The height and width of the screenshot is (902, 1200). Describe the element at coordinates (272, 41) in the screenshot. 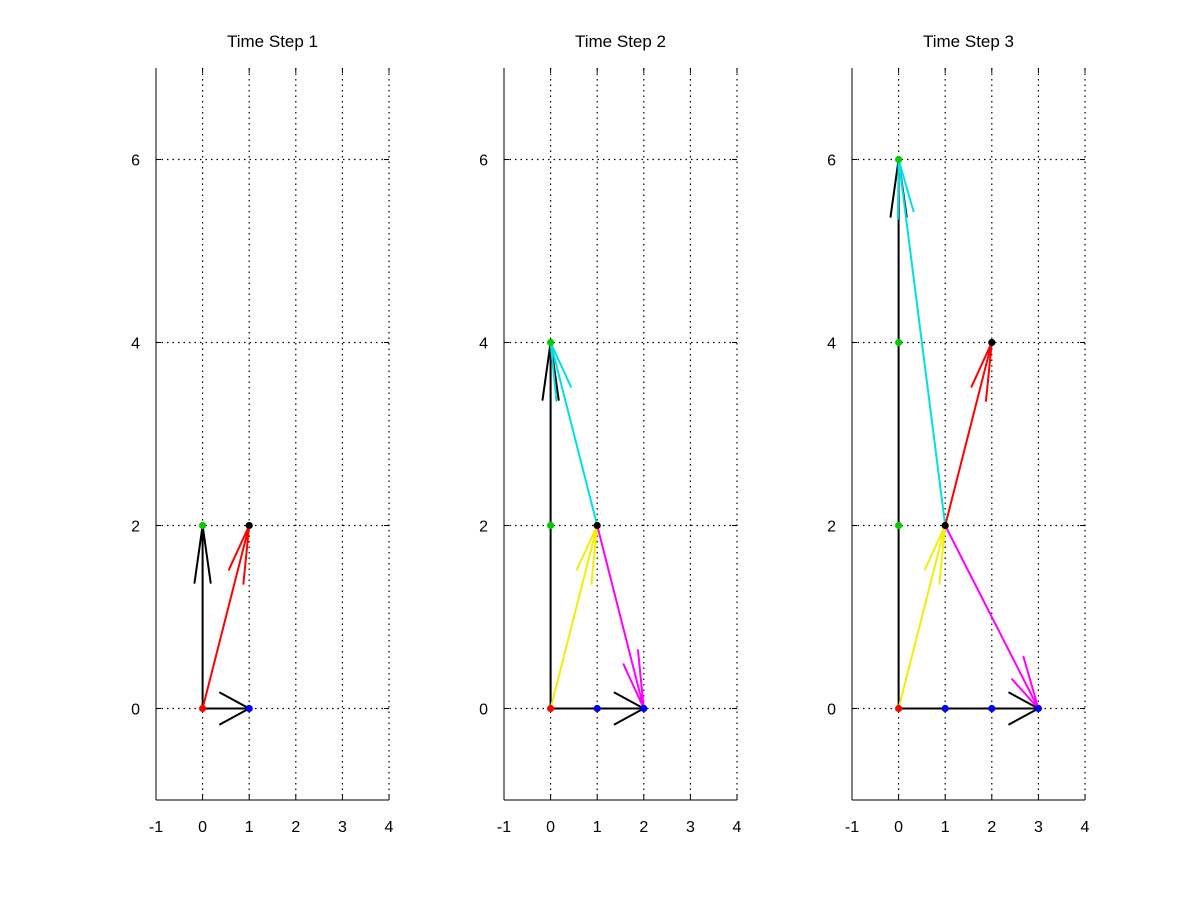

I see `panel-title: Time Step 1` at that location.